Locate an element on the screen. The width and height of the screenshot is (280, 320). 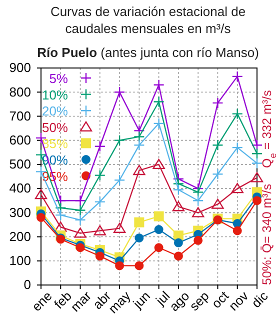
y-tick-label: 0 is located at coordinates (27, 284).